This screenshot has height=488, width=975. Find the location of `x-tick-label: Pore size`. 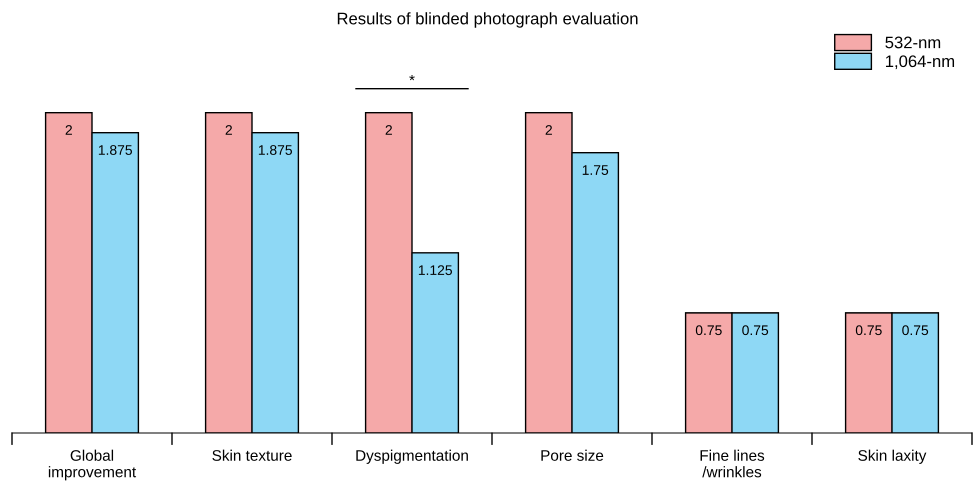

x-tick-label: Pore size is located at coordinates (572, 455).